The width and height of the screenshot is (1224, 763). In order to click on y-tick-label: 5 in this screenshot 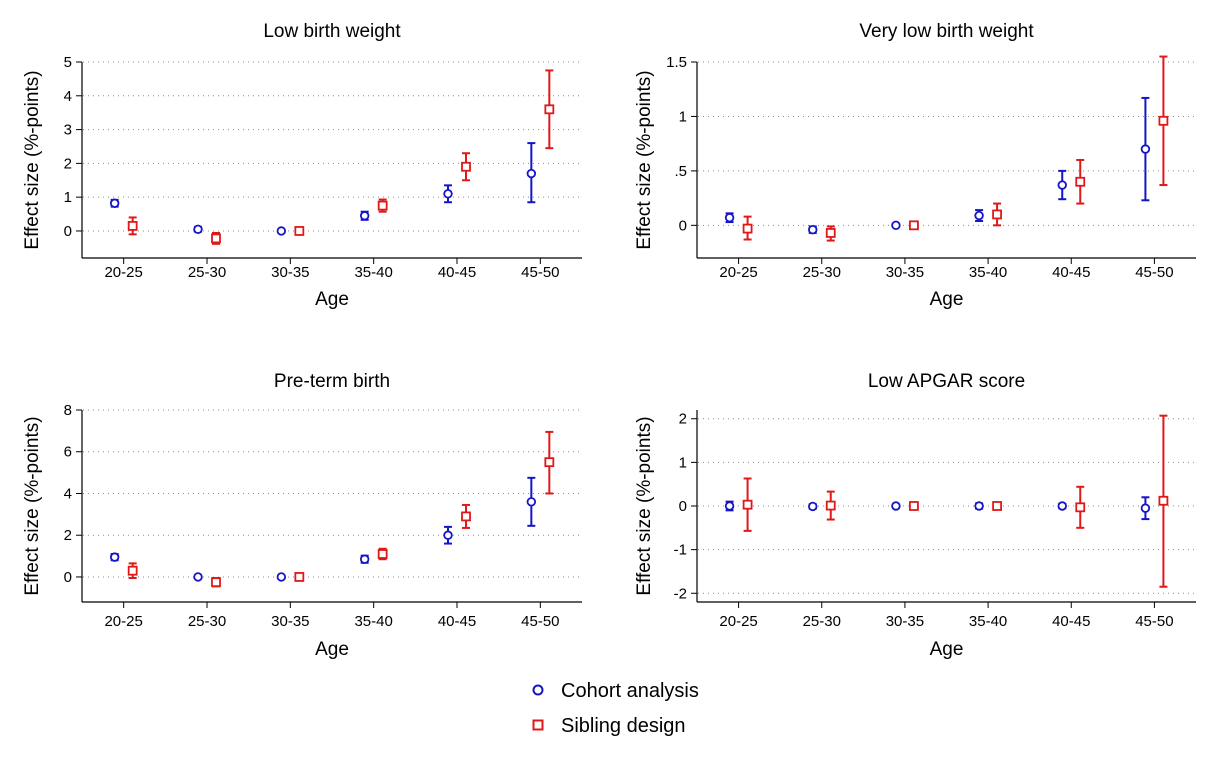, I will do `click(68, 62)`.